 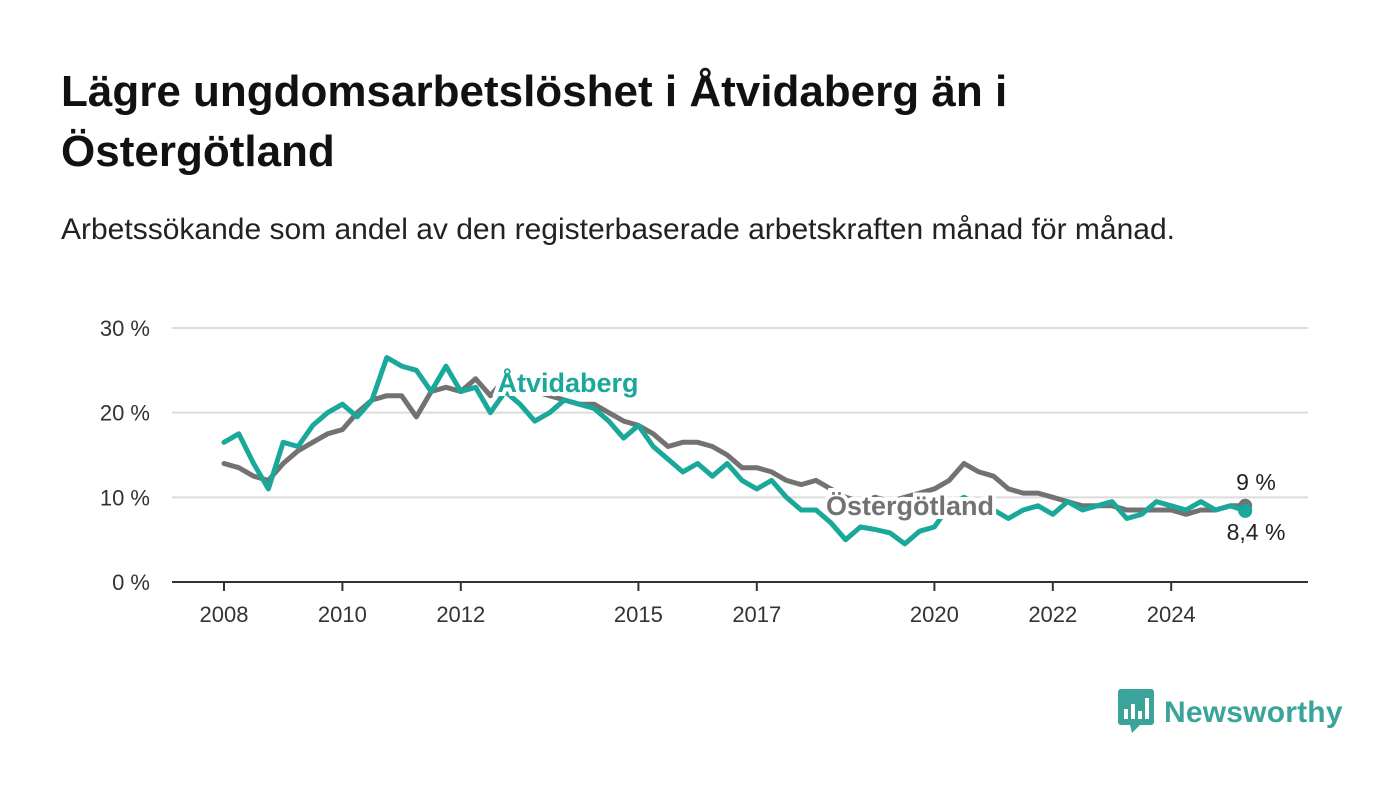 What do you see at coordinates (125, 455) in the screenshot?
I see `y-axis-ticks: 0 % 10 % 20 % 30 %` at bounding box center [125, 455].